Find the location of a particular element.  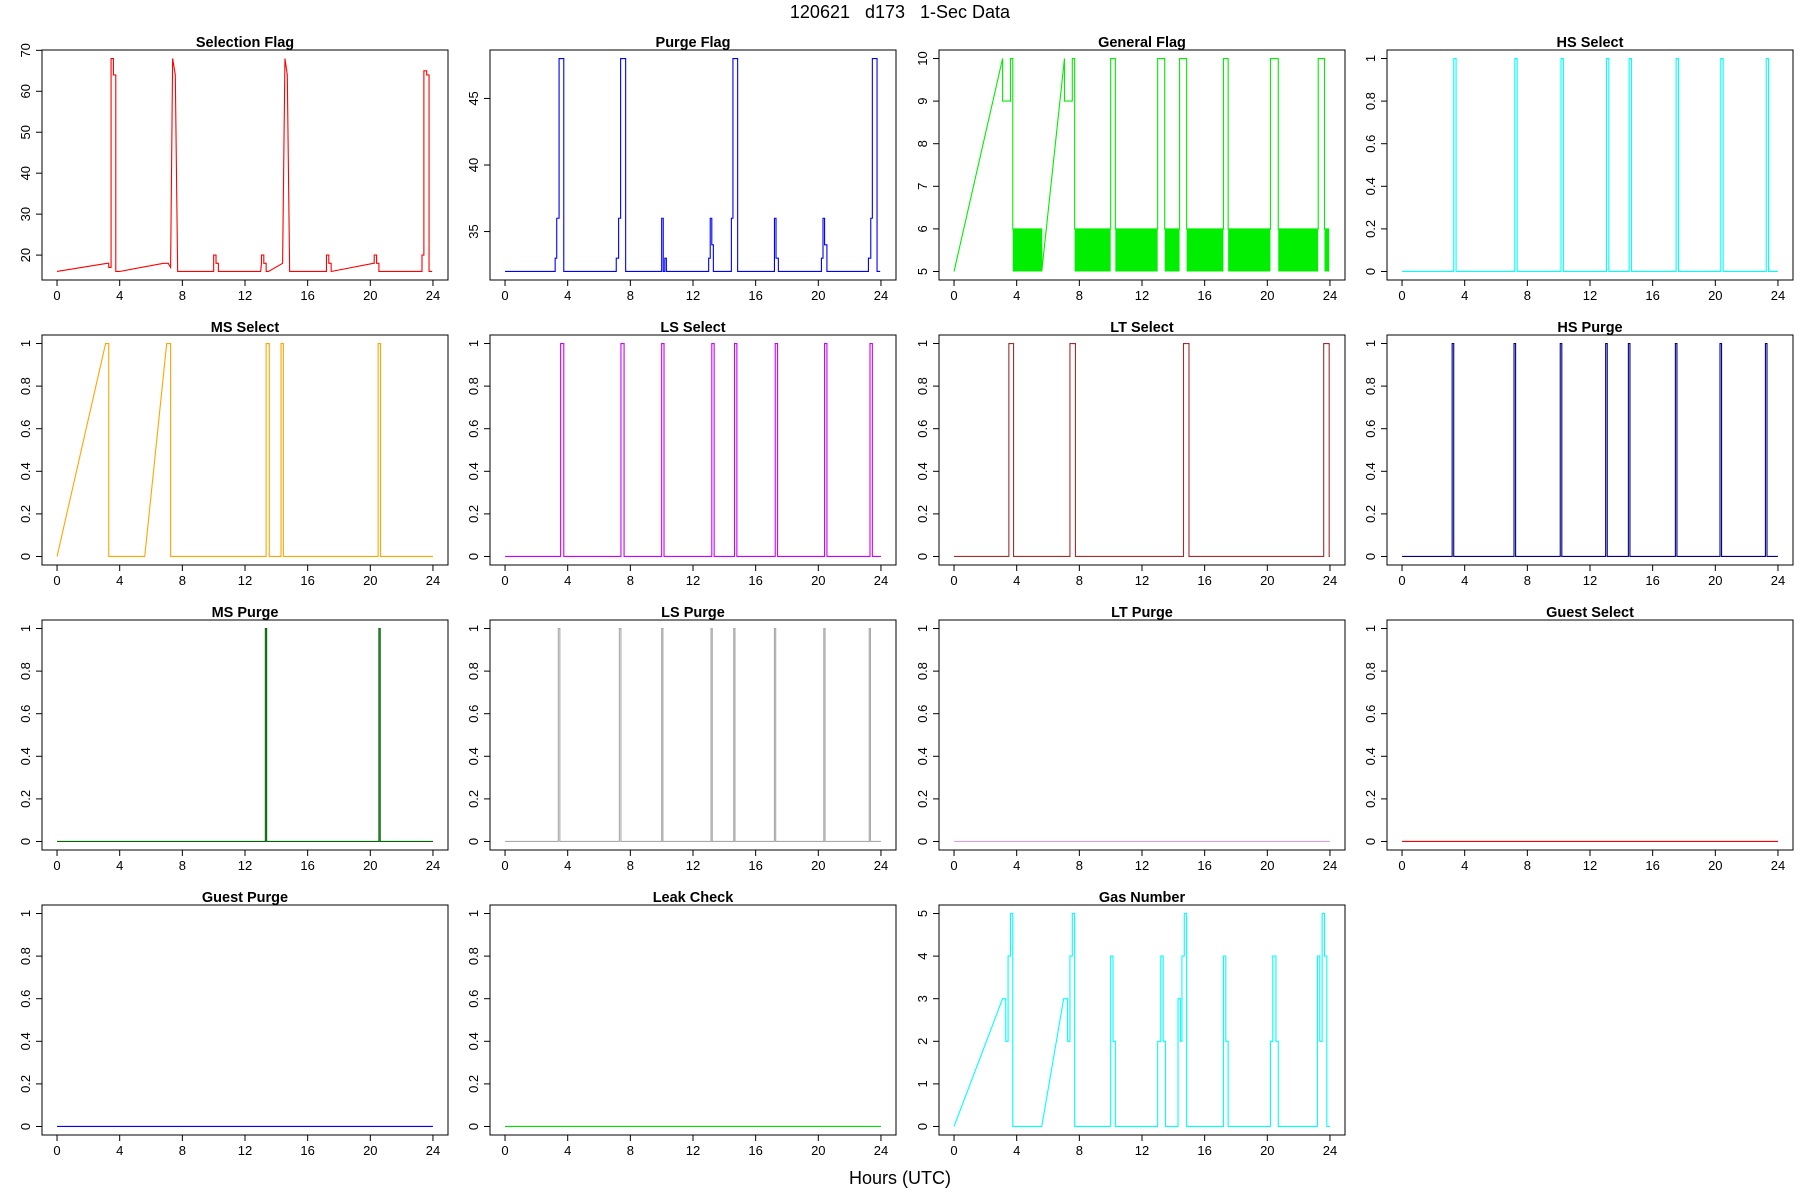

panel-hs-purge: HS Purge 0 4 8 12 16 20 24 0 0.2 0.4 0.6 0.8 1 is located at coordinates (1578, 454).